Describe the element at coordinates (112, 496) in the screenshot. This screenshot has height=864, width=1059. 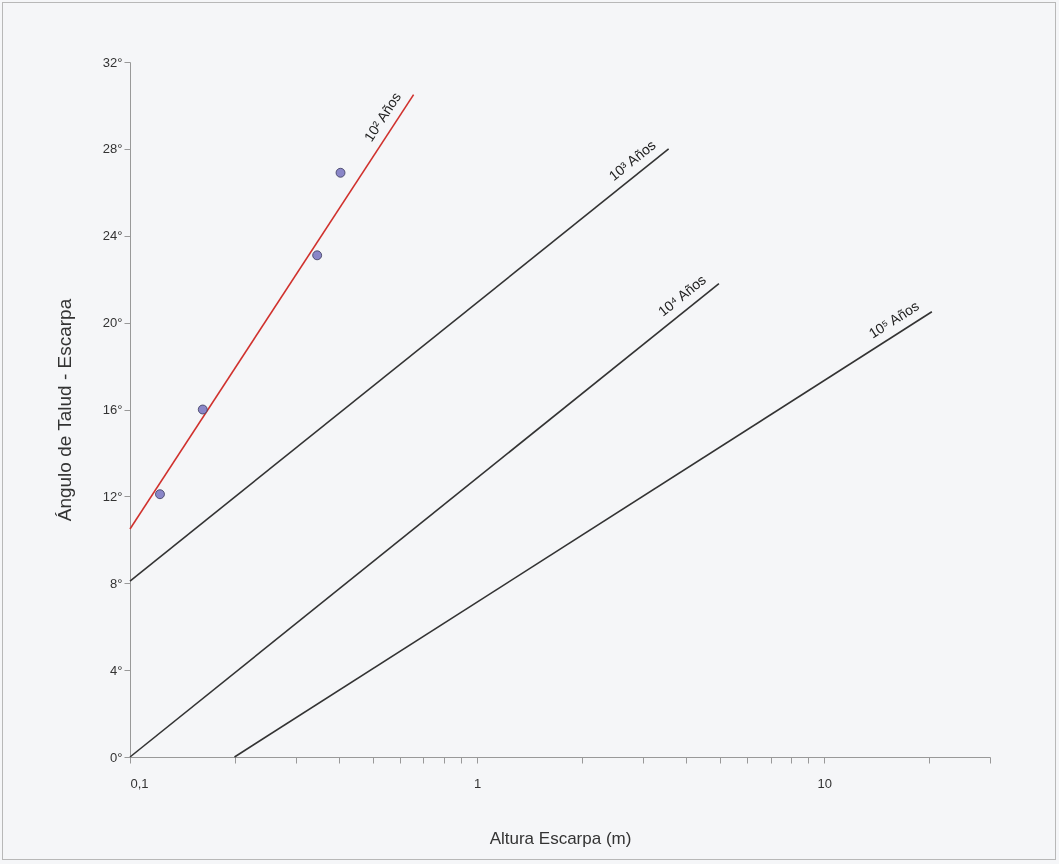
I see `y-tick-label: 12°` at that location.